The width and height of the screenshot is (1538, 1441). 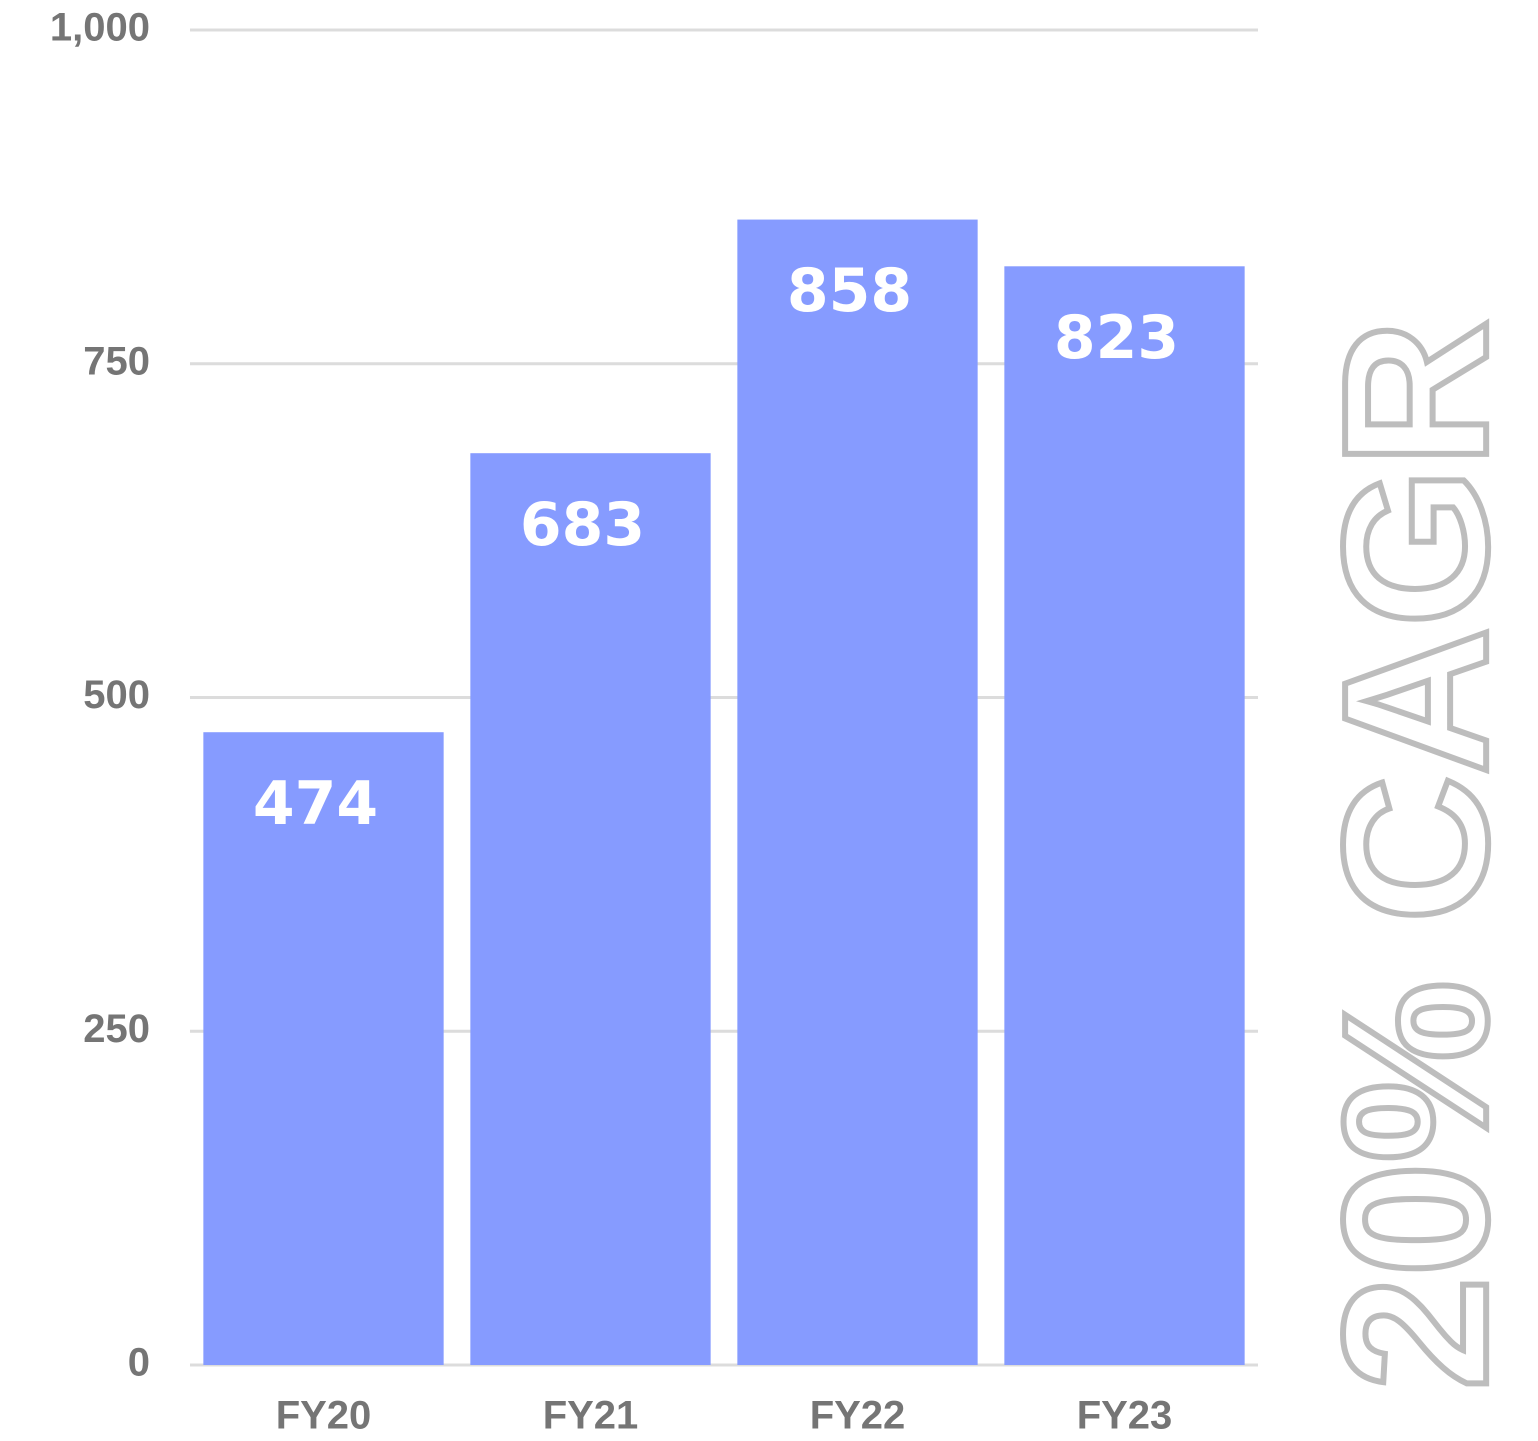 I want to click on y-tick-label: 750, so click(x=116, y=361).